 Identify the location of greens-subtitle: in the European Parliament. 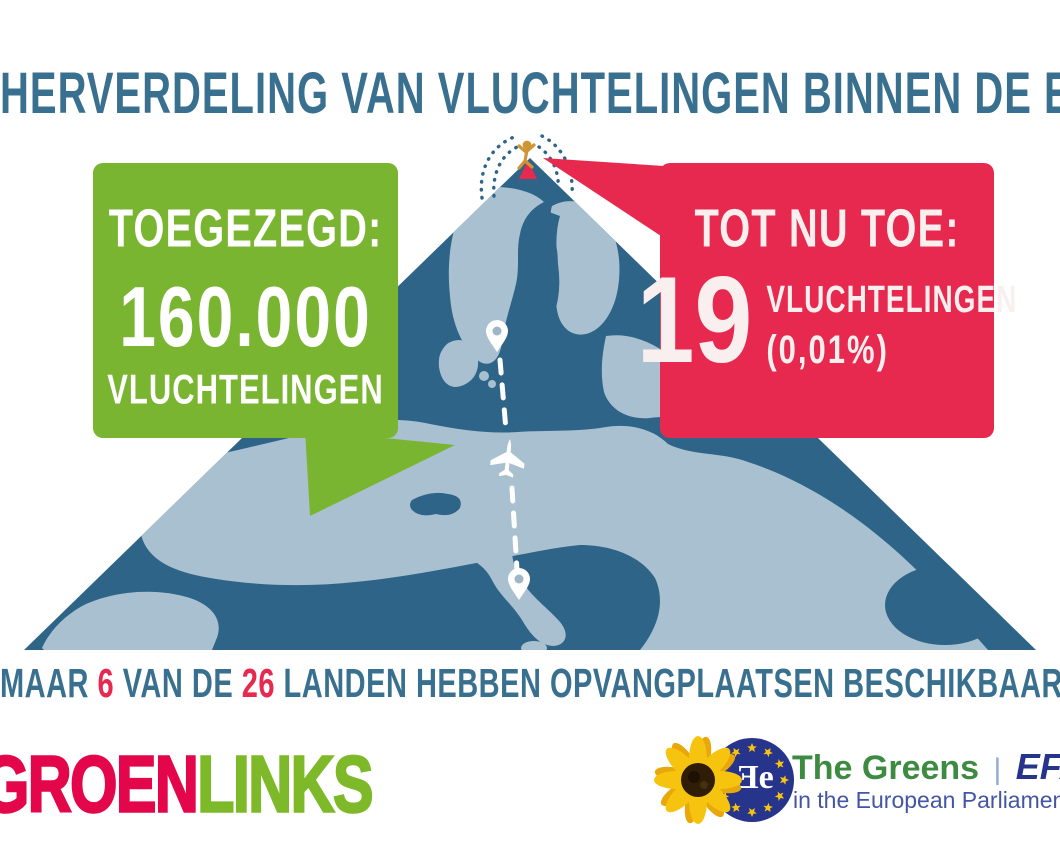
(926, 800).